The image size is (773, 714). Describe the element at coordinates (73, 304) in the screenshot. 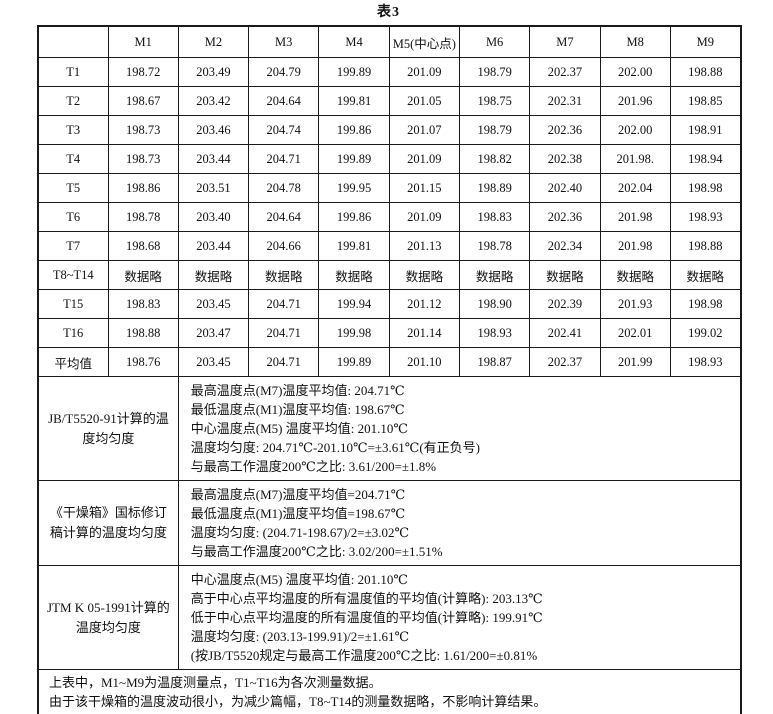

I see `row-label: T15` at that location.